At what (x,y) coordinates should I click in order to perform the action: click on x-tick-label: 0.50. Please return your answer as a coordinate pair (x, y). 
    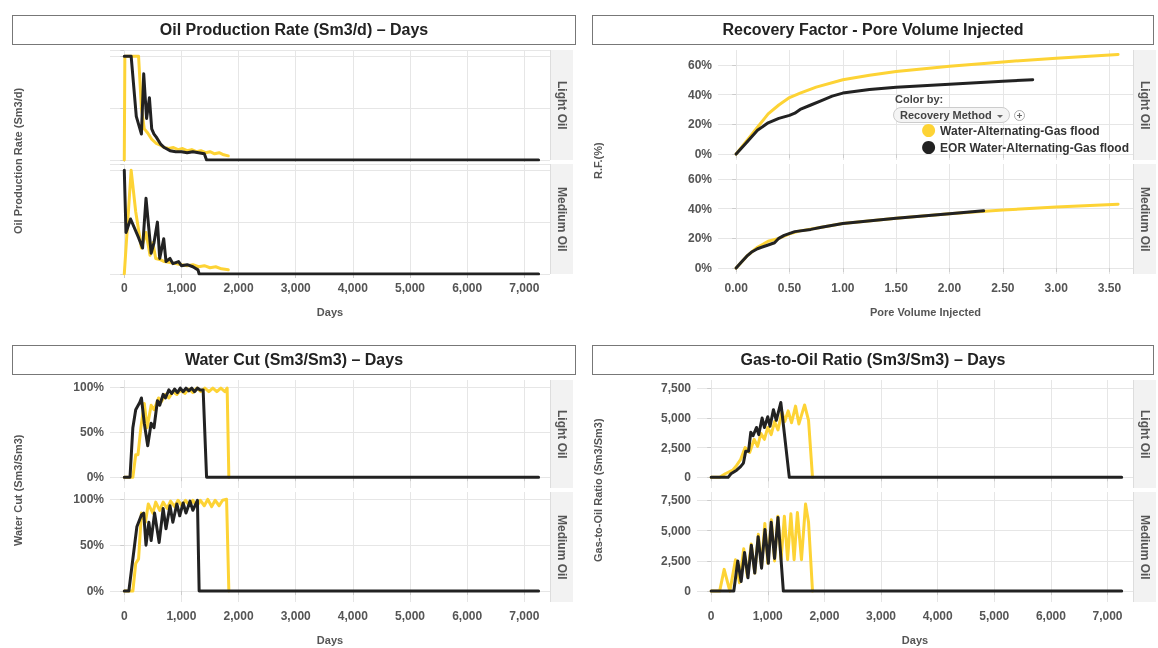
    Looking at the image, I should click on (789, 288).